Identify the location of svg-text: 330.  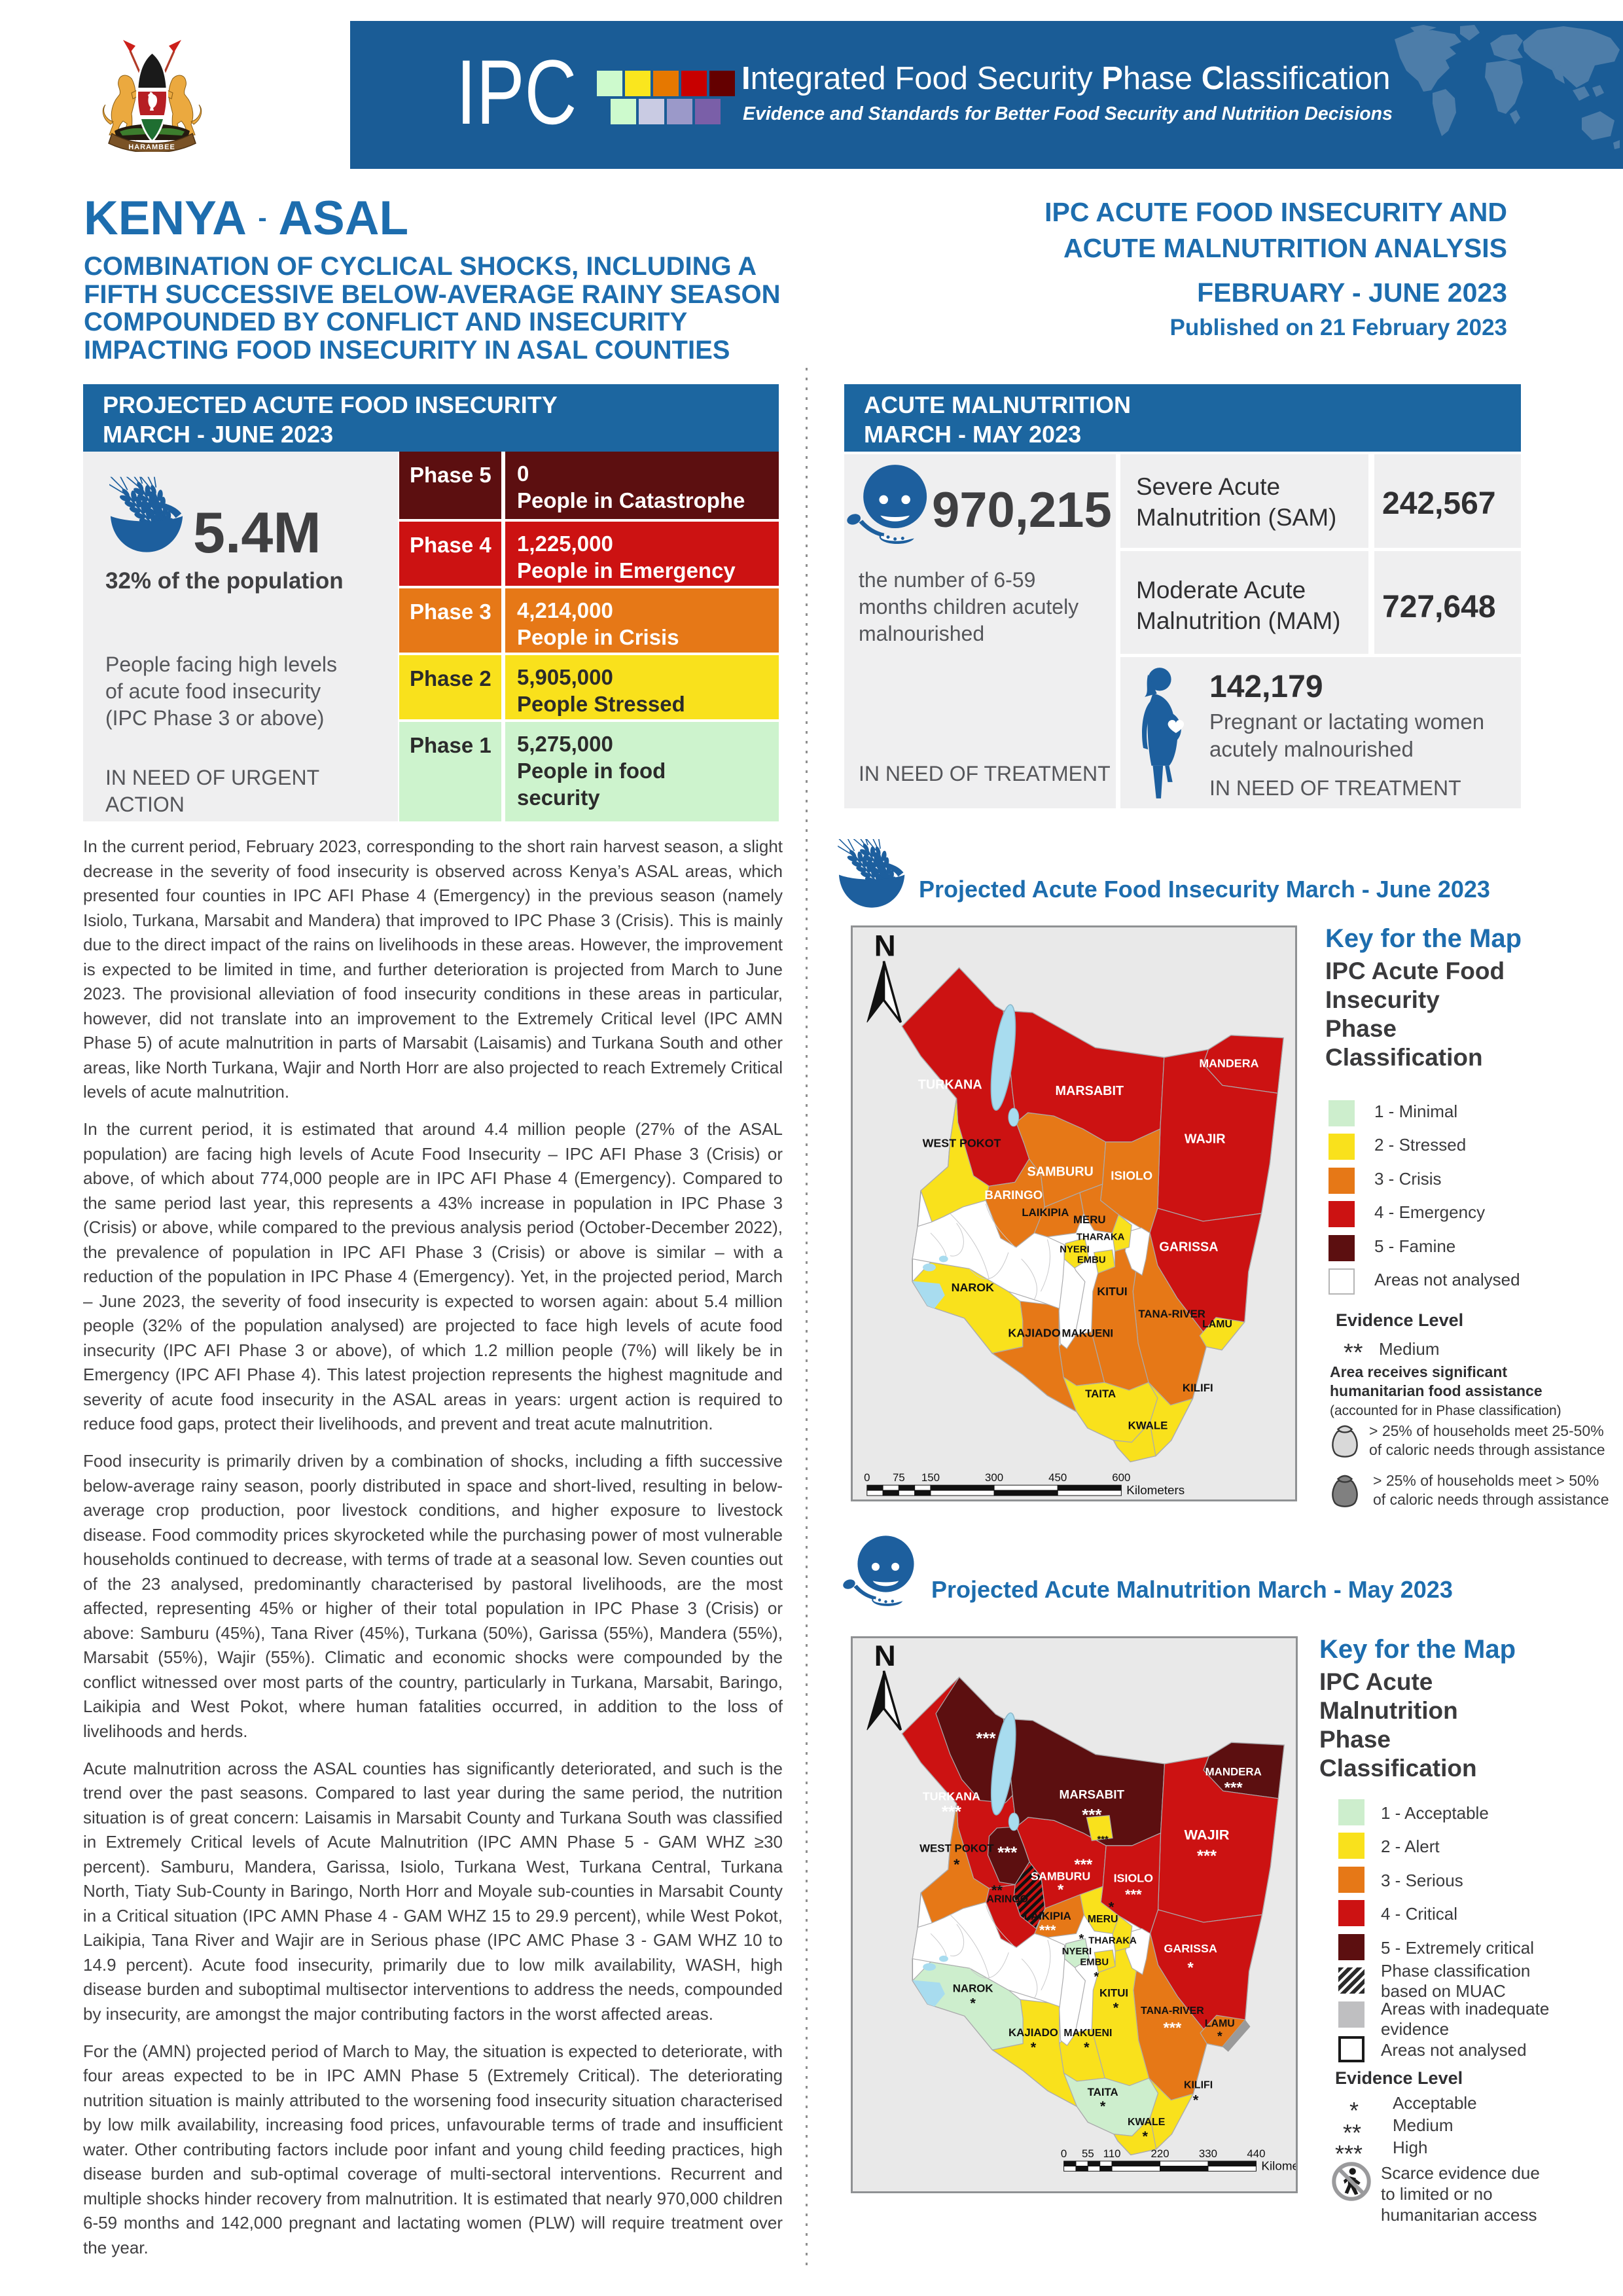
(1208, 2153).